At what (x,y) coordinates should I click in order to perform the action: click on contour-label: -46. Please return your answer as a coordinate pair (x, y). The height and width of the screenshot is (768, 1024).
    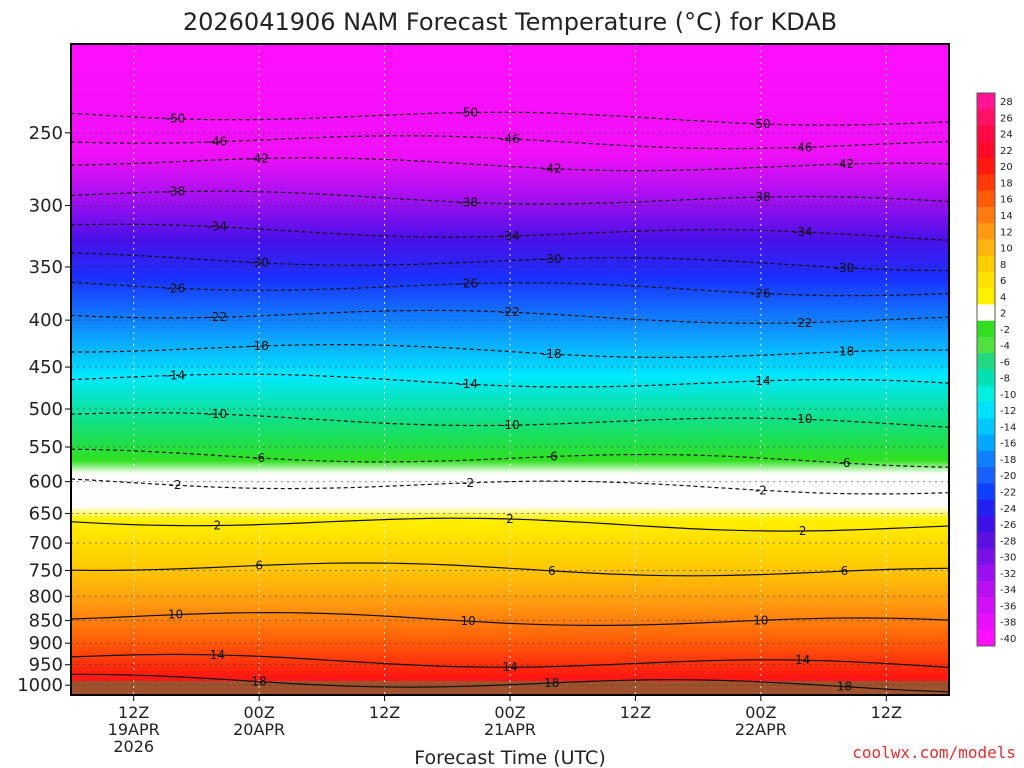
    Looking at the image, I should click on (510, 139).